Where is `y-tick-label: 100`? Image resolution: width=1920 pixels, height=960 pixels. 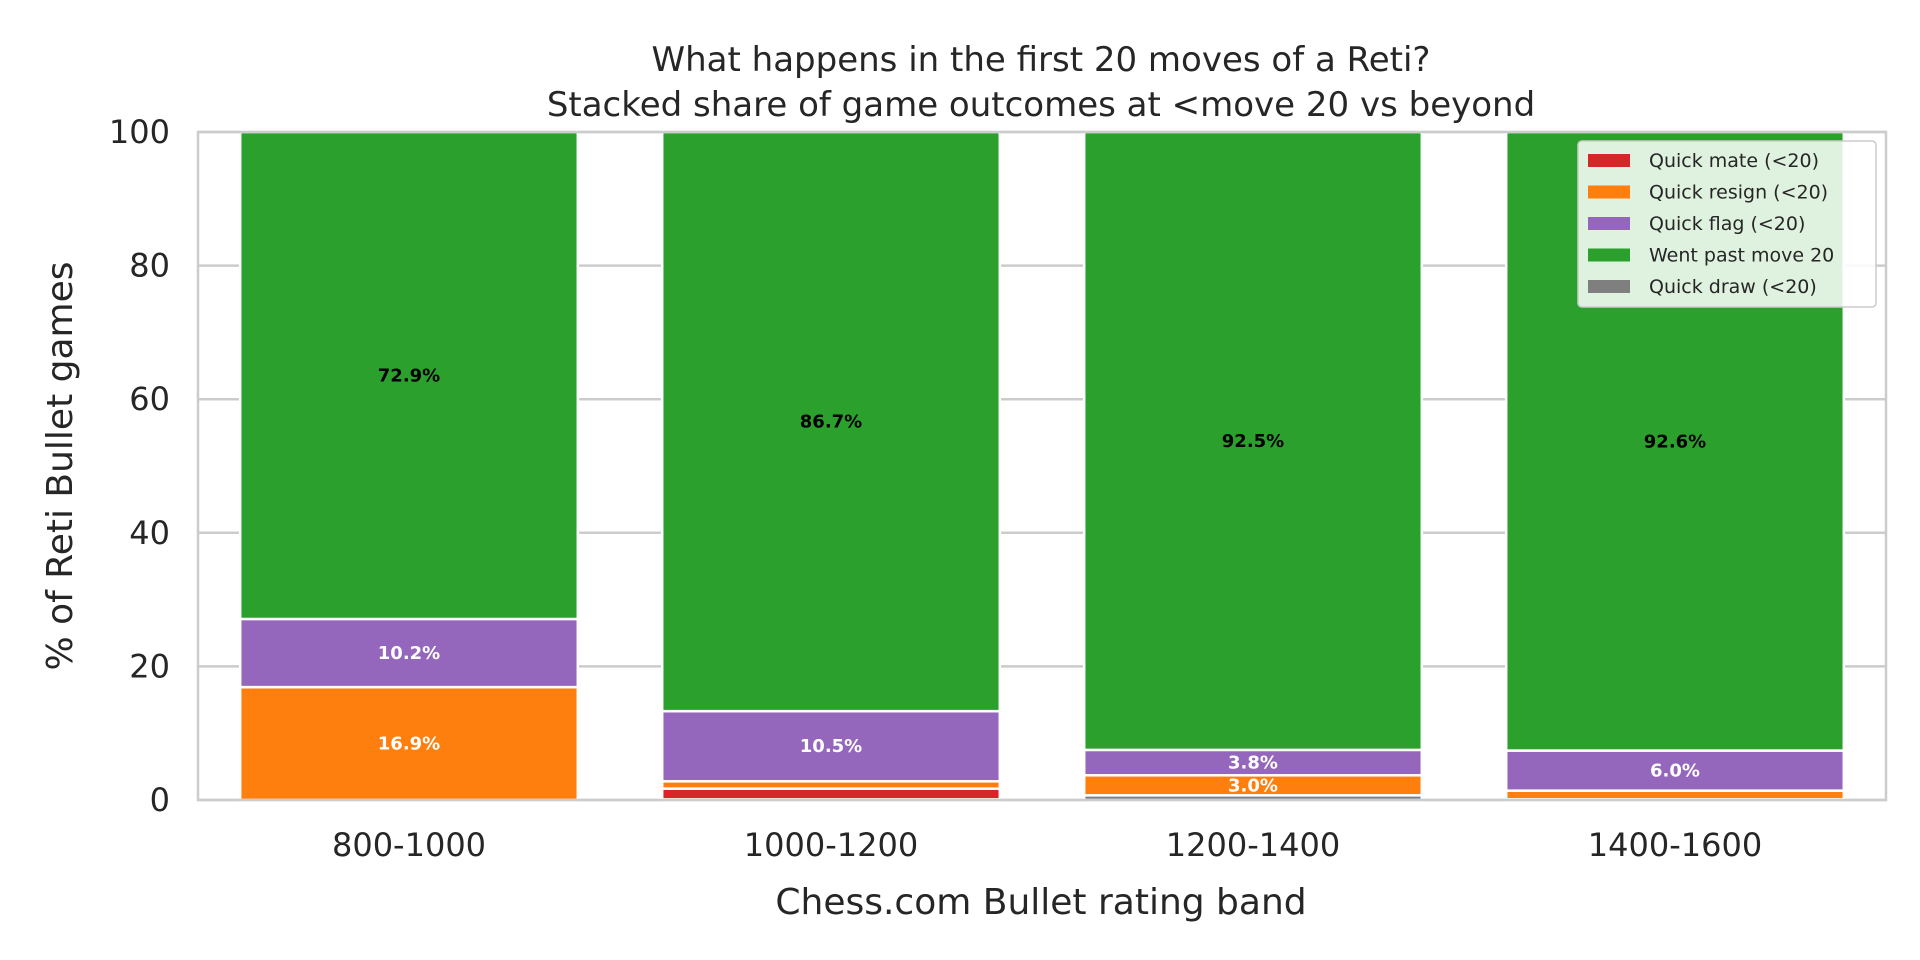 y-tick-label: 100 is located at coordinates (139, 132).